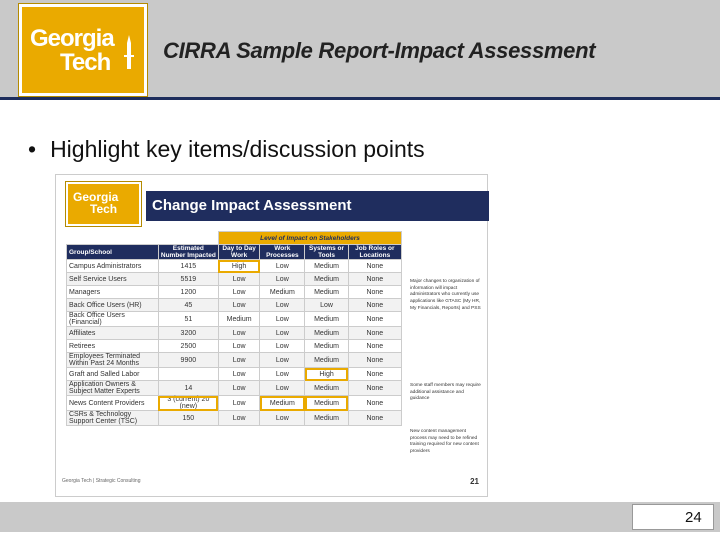 This screenshot has height=540, width=720. What do you see at coordinates (360, 517) in the screenshot?
I see `slide-footer` at bounding box center [360, 517].